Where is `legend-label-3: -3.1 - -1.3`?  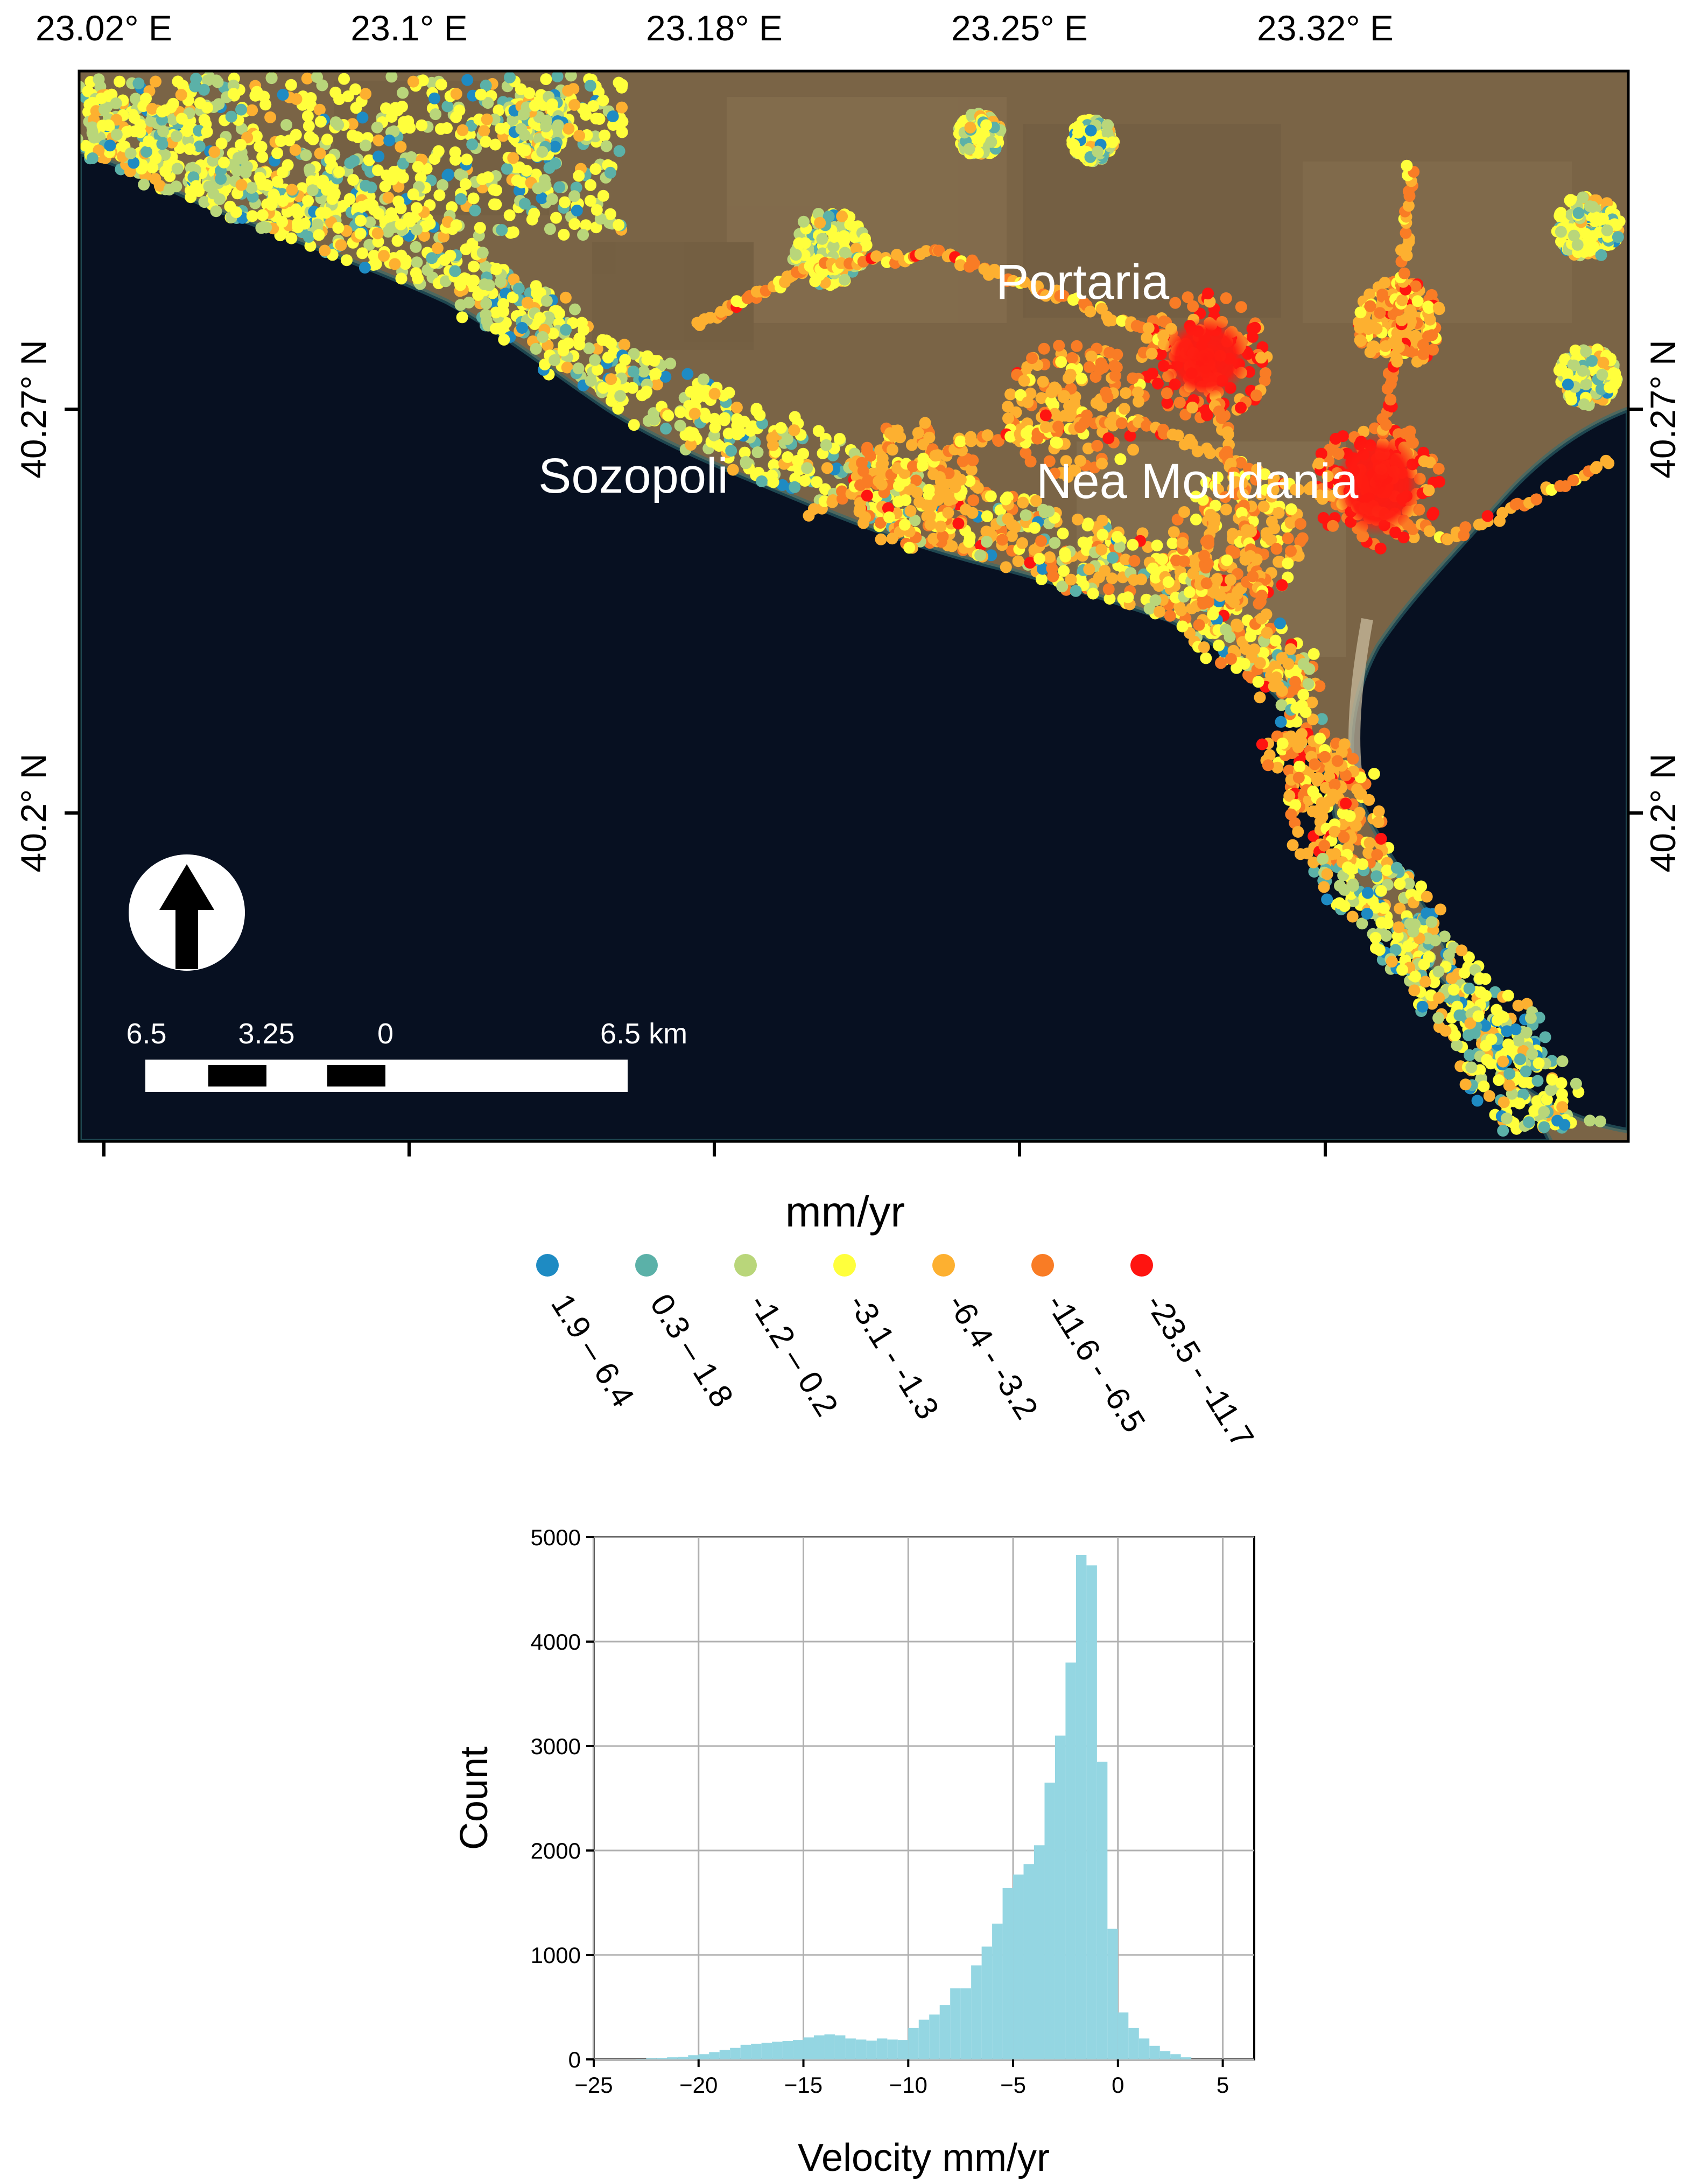
legend-label-3: -3.1 - -1.3 is located at coordinates (893, 1356).